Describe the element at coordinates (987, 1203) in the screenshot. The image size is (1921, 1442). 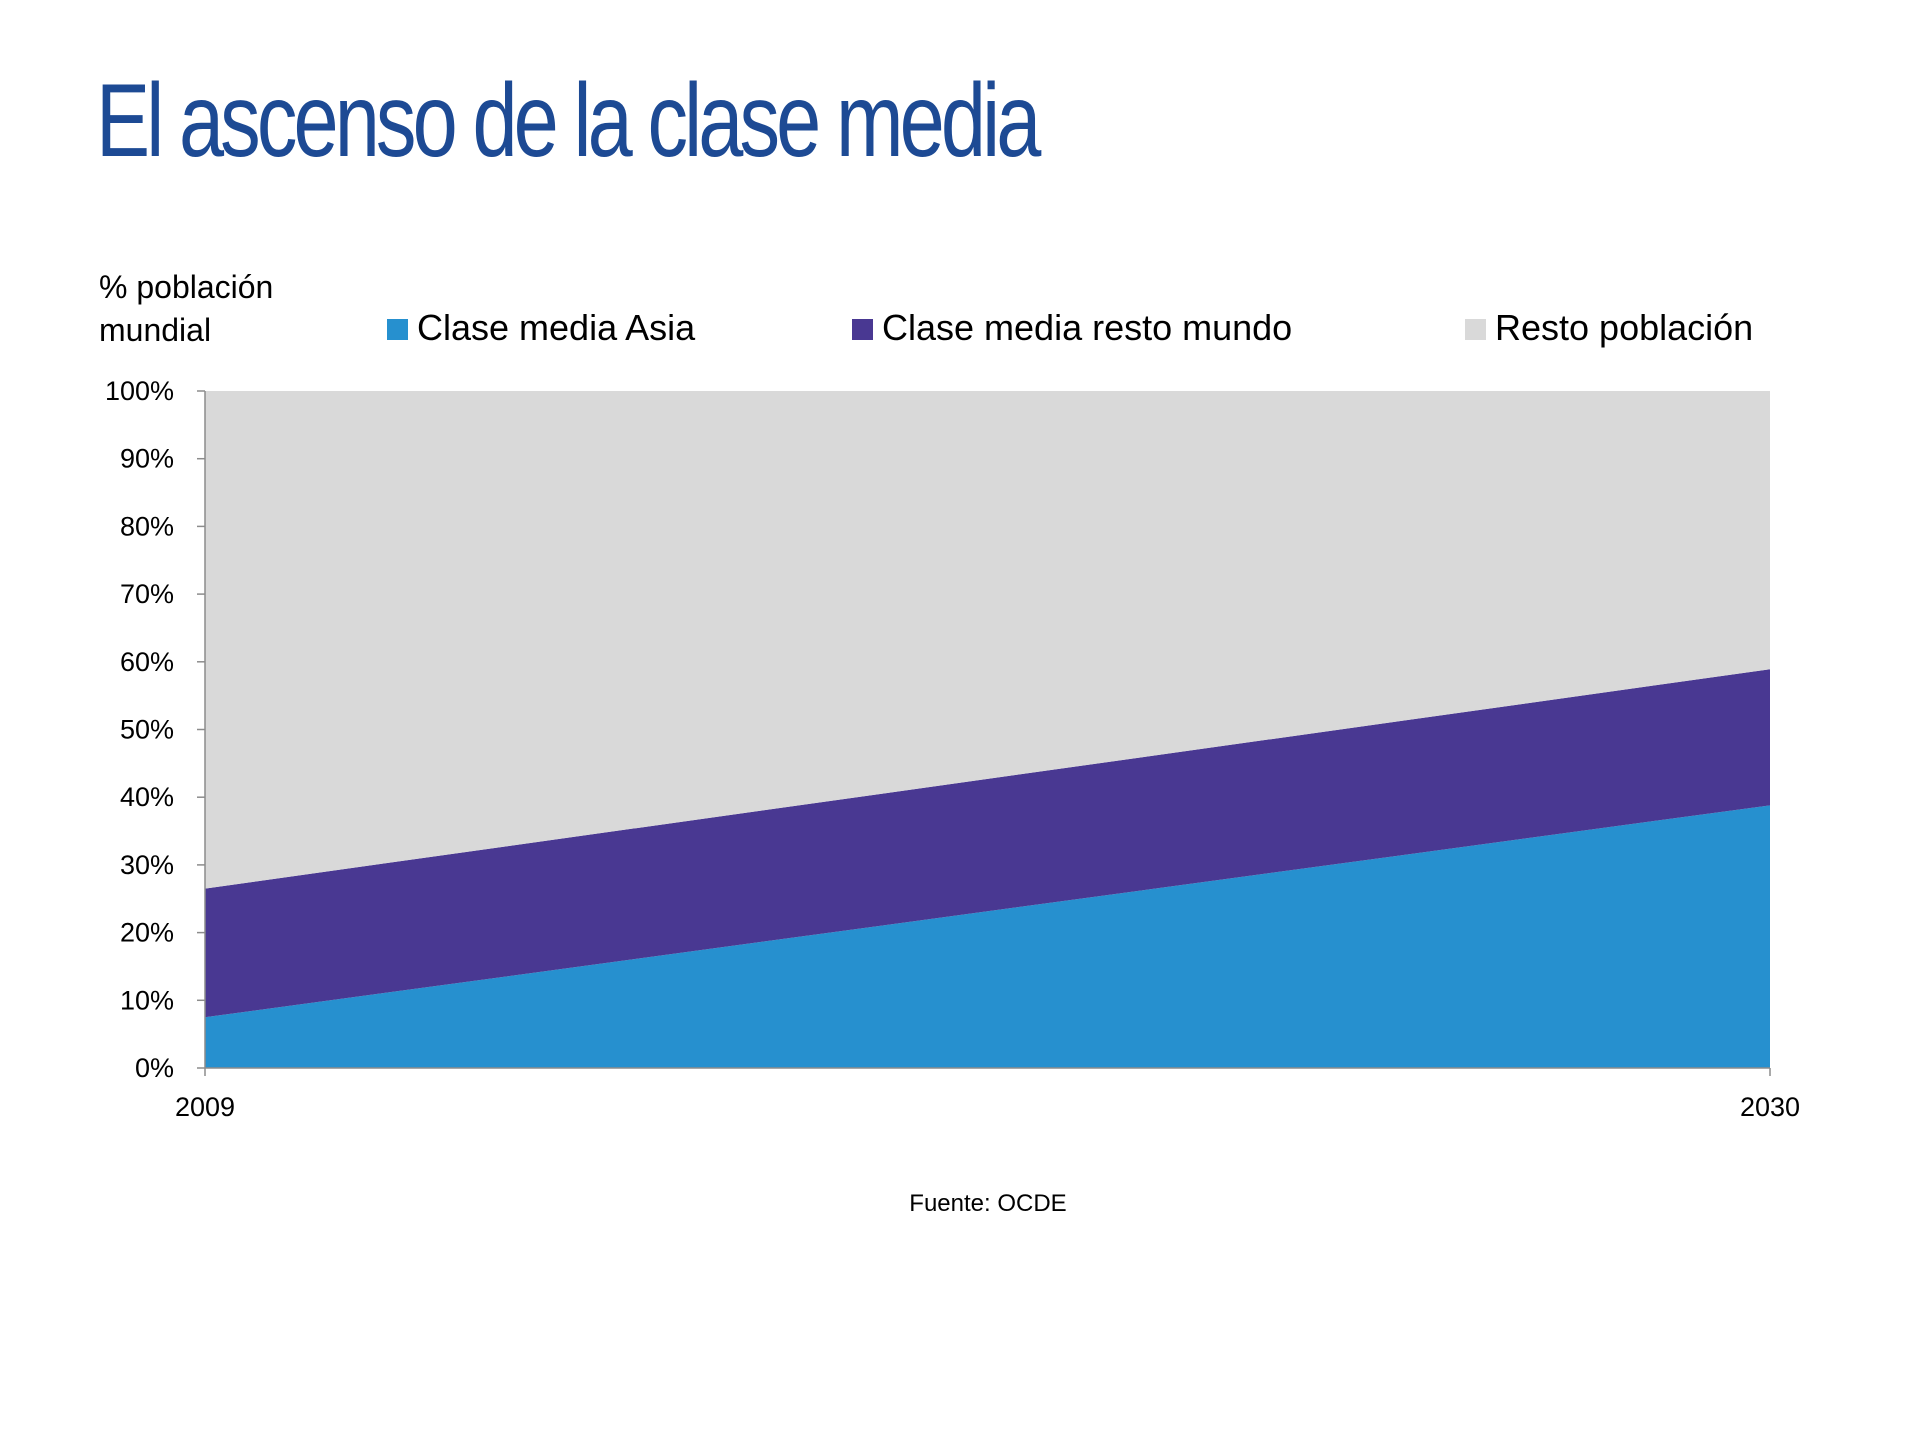
I see `source-note: Fuente: OCDE` at that location.